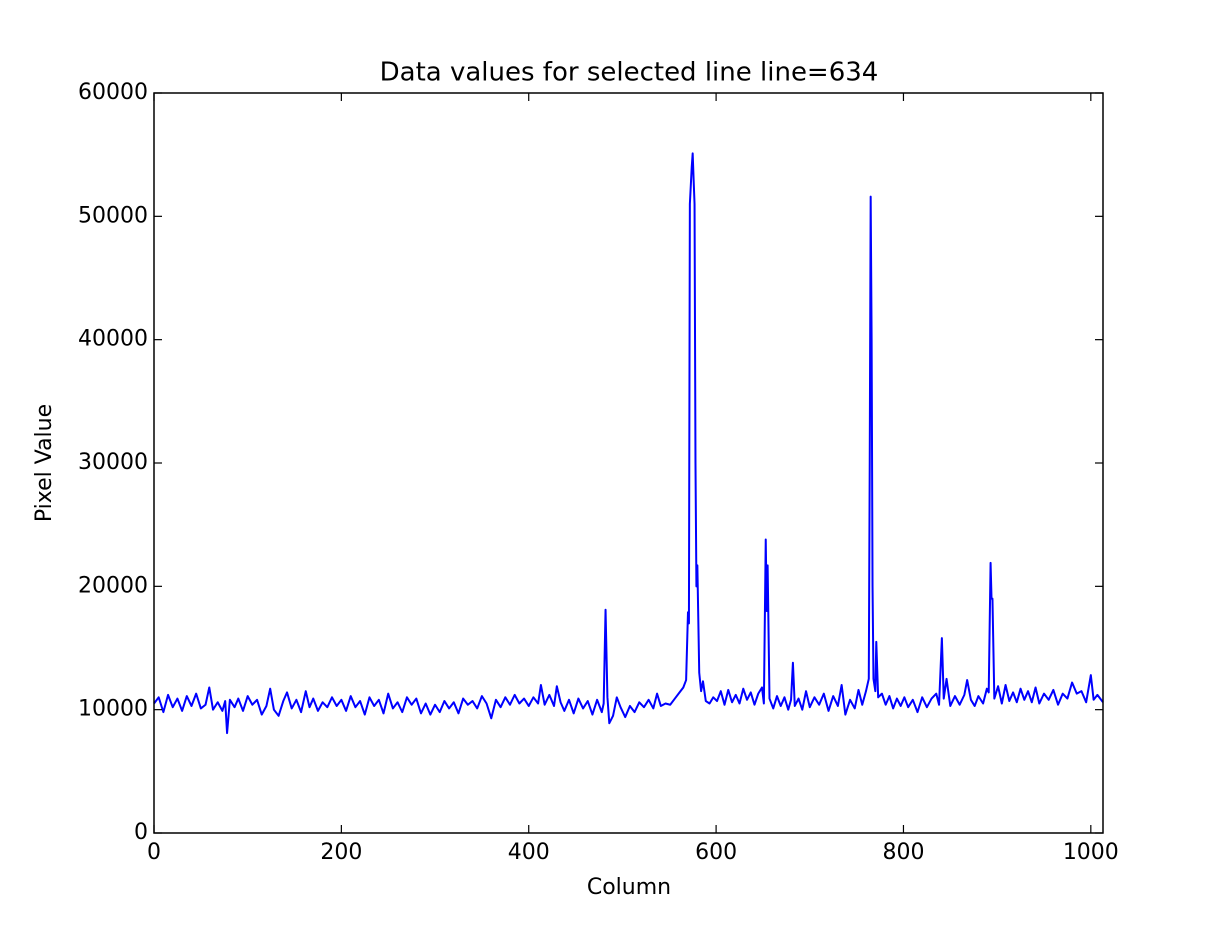 The height and width of the screenshot is (927, 1227). I want to click on x-tick-label: 800, so click(903, 852).